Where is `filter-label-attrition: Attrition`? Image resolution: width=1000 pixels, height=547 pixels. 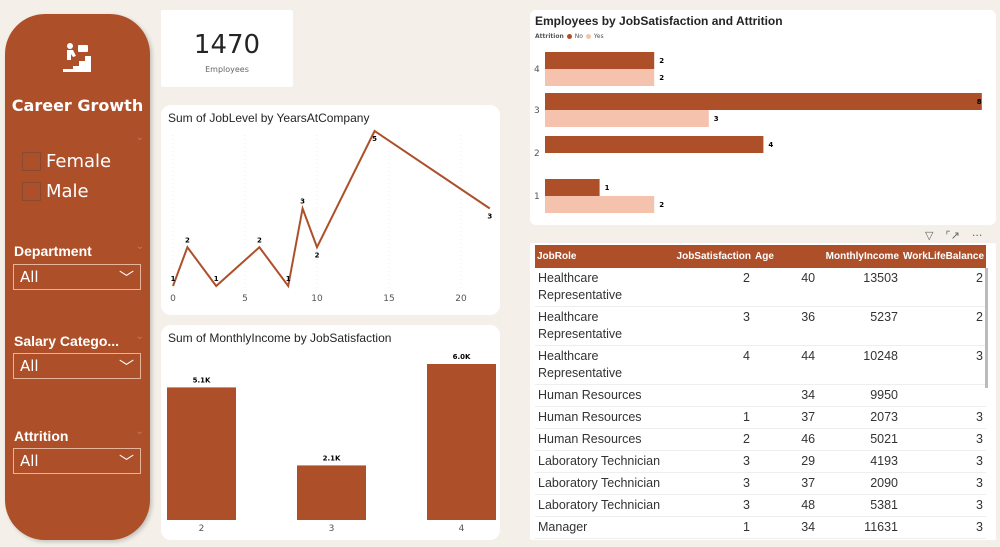 filter-label-attrition: Attrition is located at coordinates (41, 436).